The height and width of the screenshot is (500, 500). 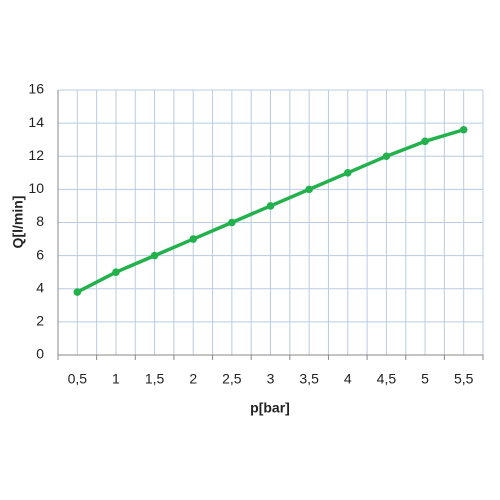 I want to click on y-axis-title: Q[l/min], so click(x=18, y=222).